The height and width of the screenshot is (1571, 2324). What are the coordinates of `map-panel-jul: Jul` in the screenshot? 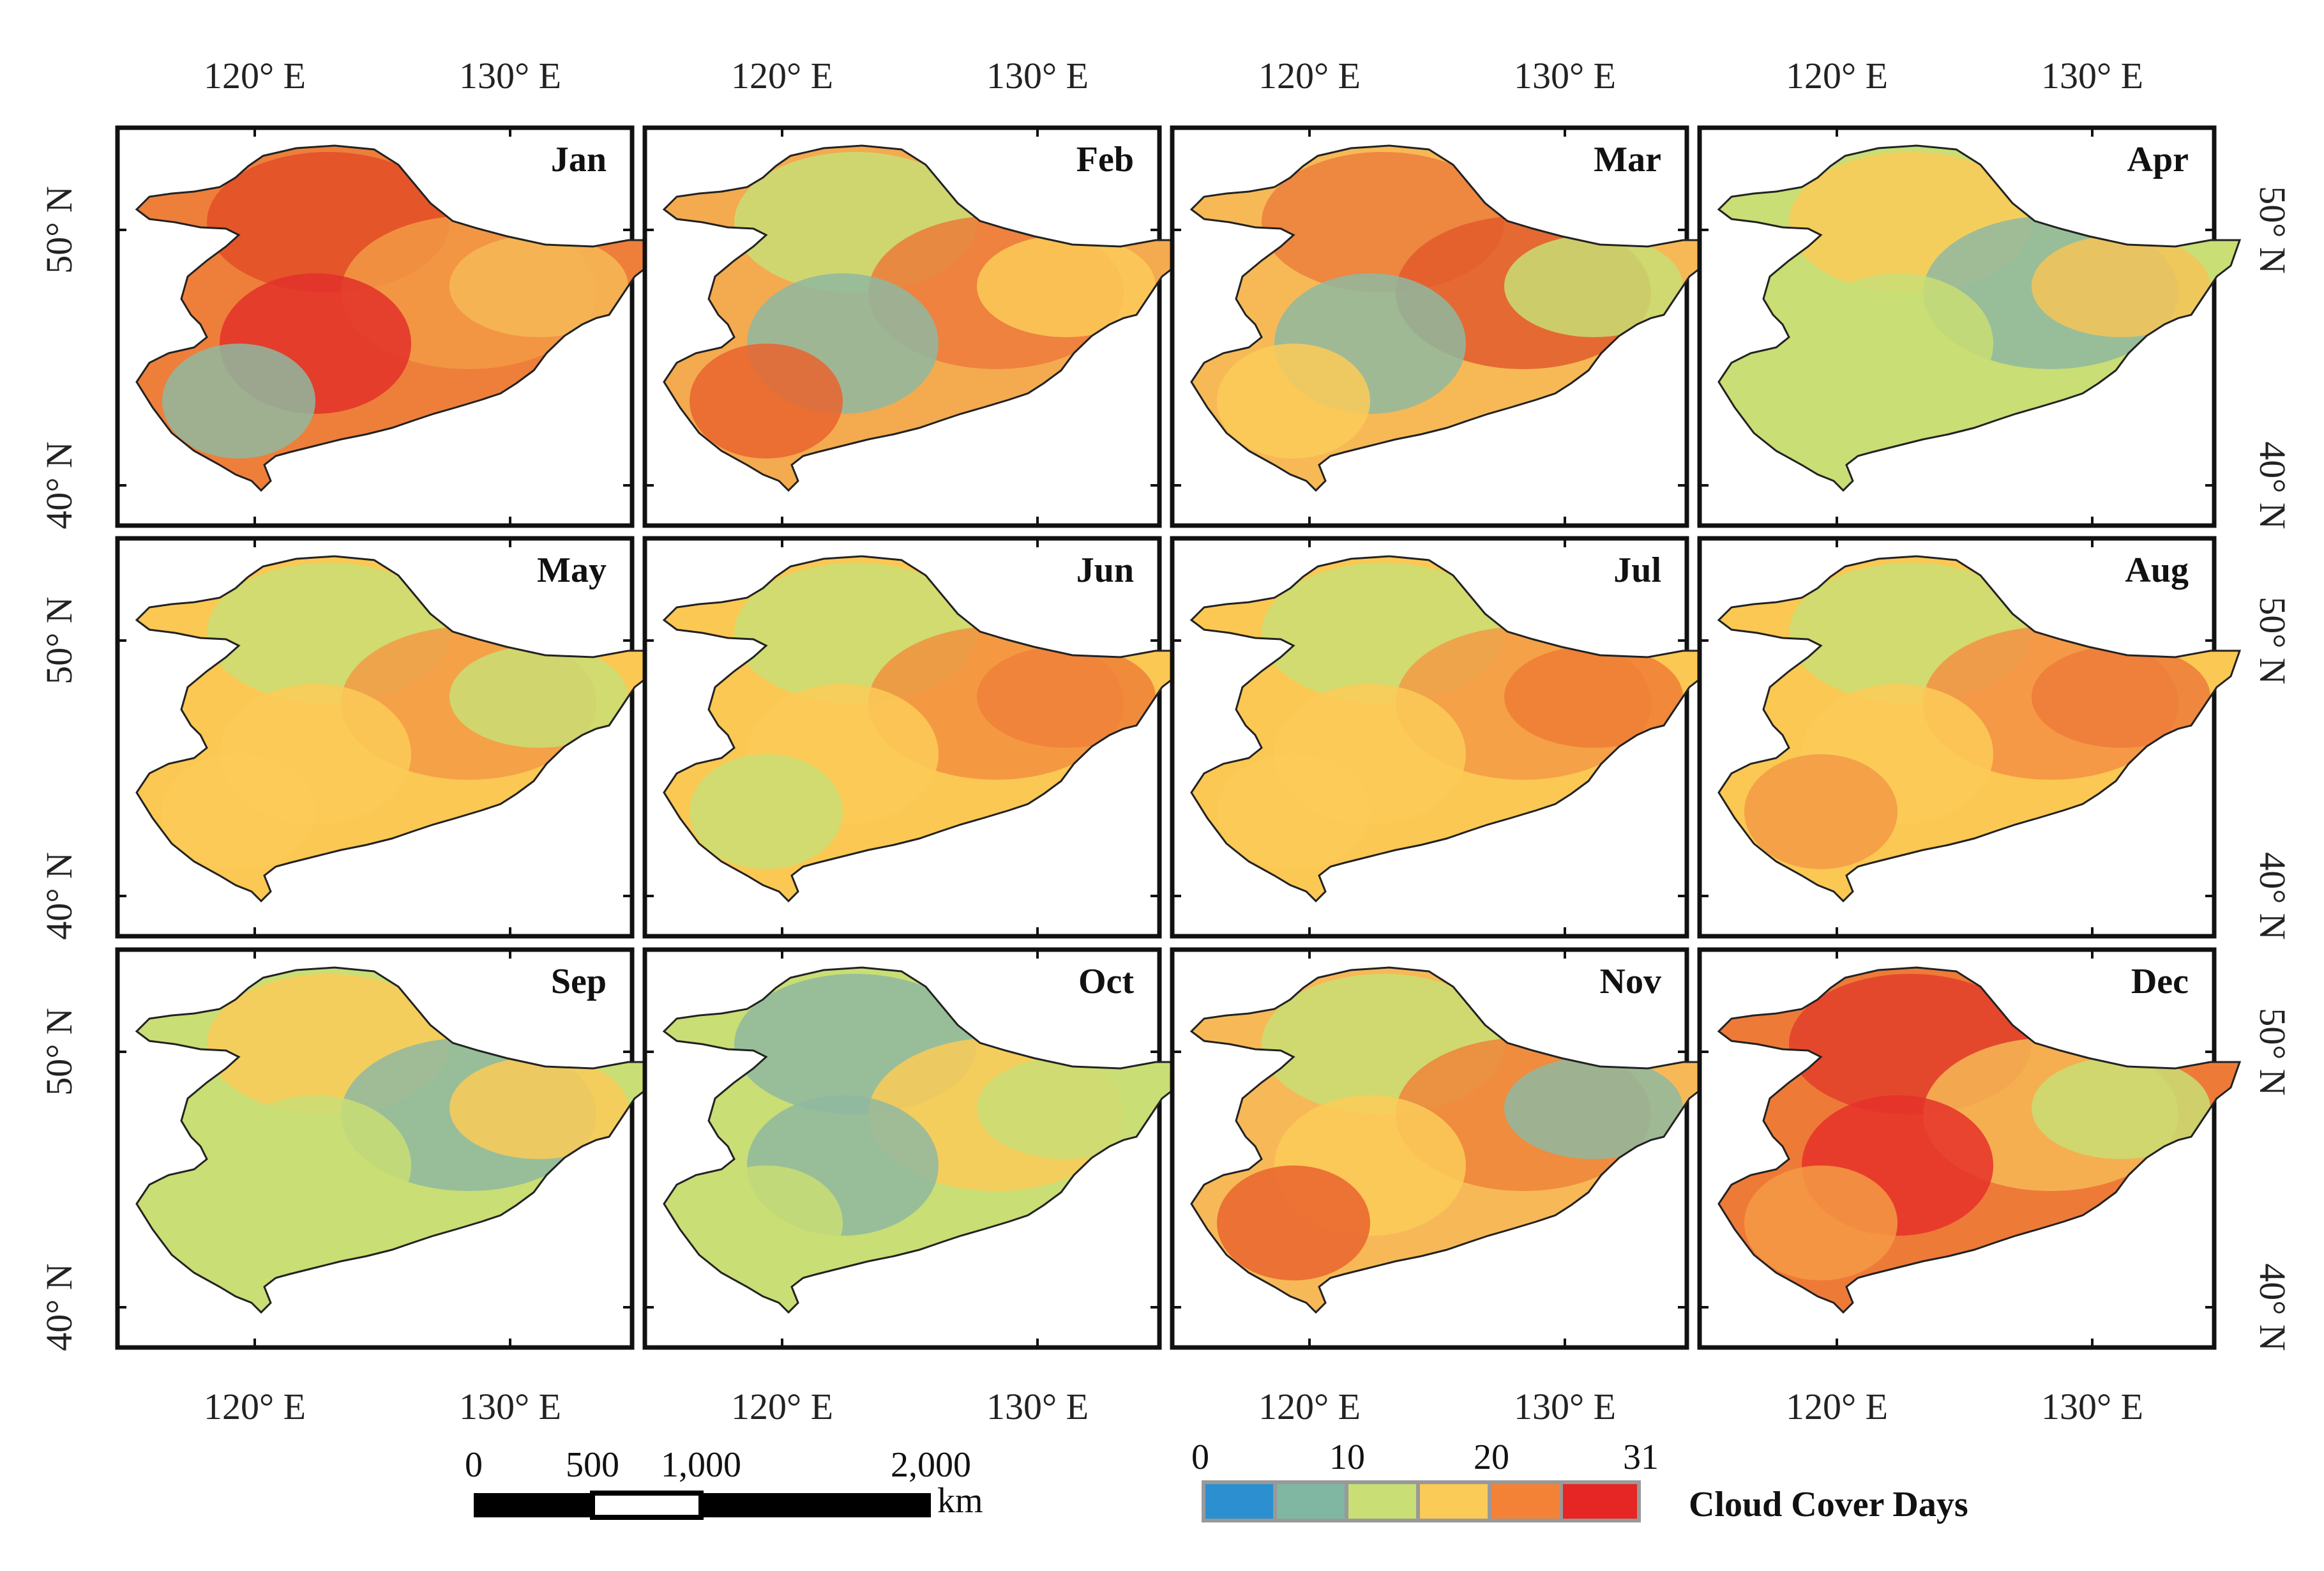 It's located at (1442, 738).